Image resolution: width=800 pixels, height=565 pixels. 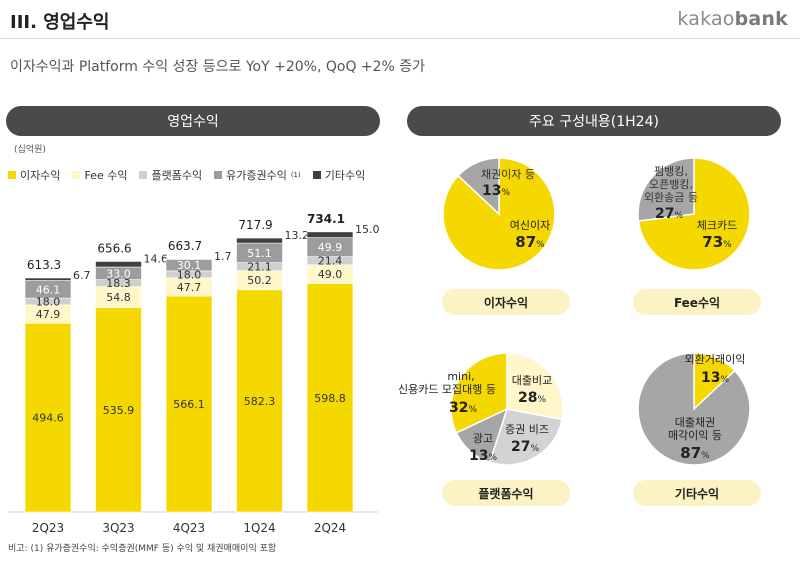 I want to click on unit-label: (십억원), so click(x=30, y=150).